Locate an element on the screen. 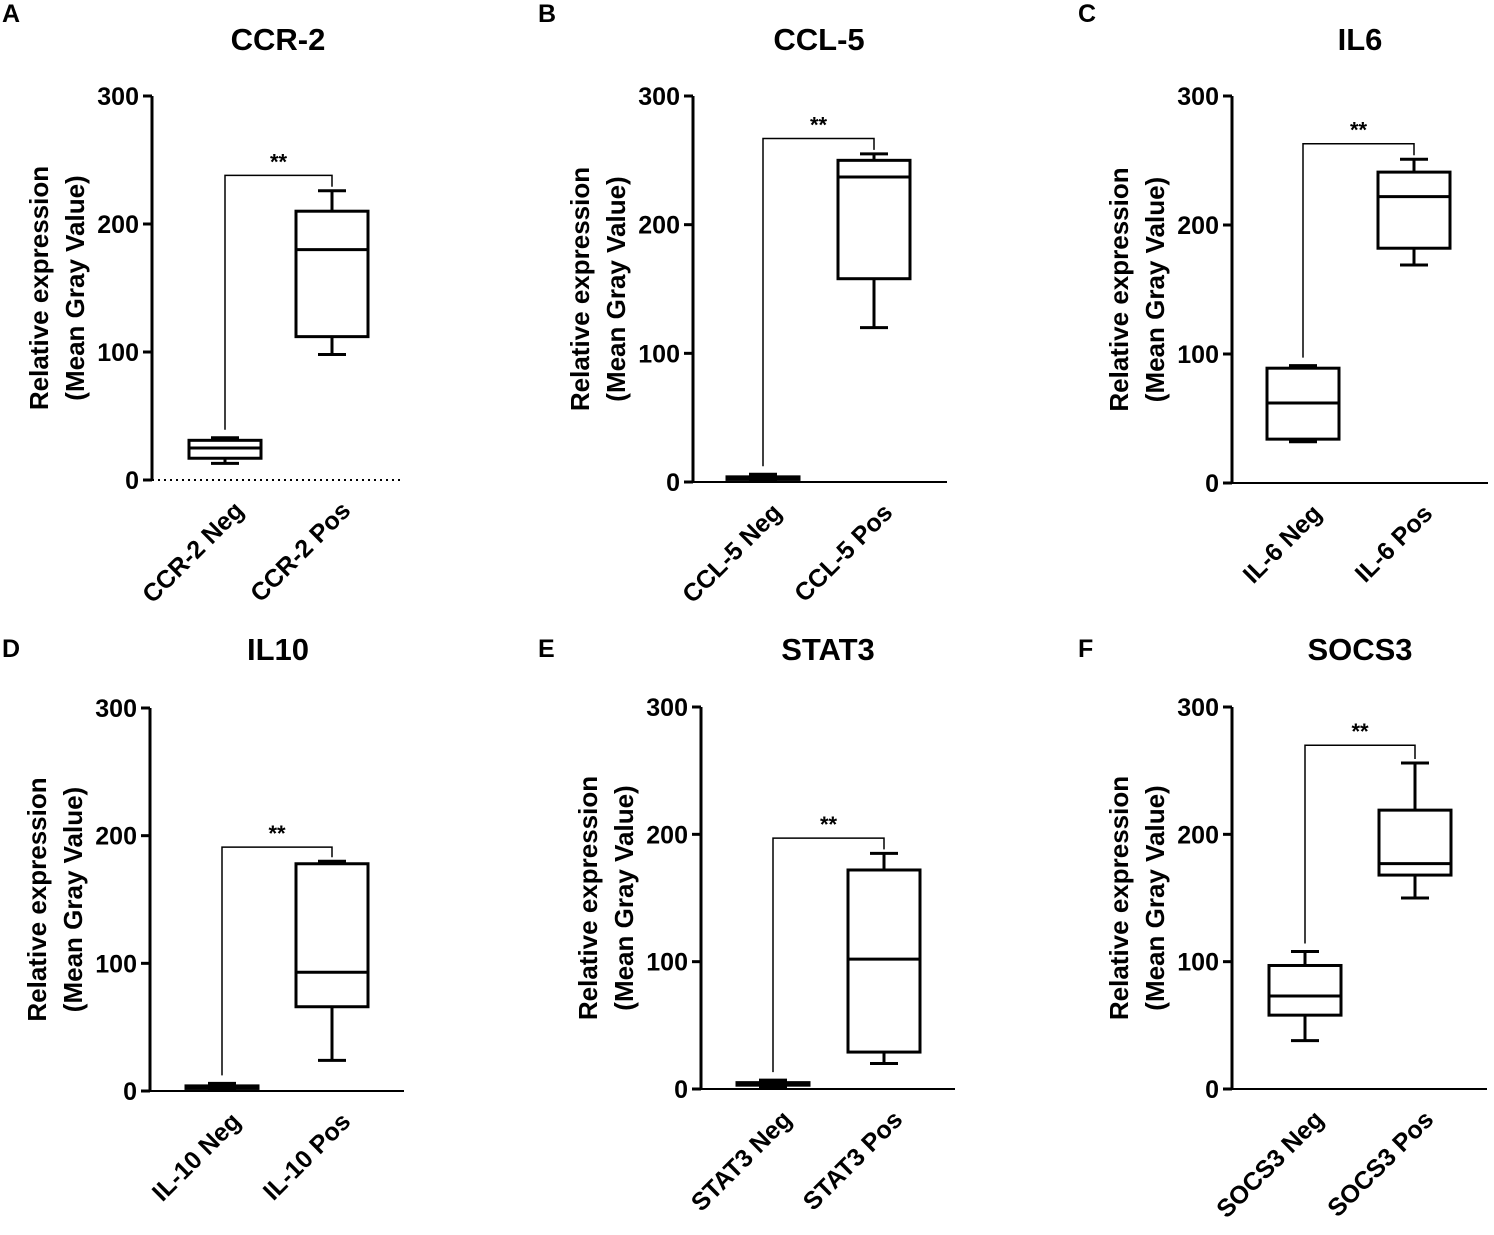  x-tick-label: CCL-5 Neg is located at coordinates (732, 553).